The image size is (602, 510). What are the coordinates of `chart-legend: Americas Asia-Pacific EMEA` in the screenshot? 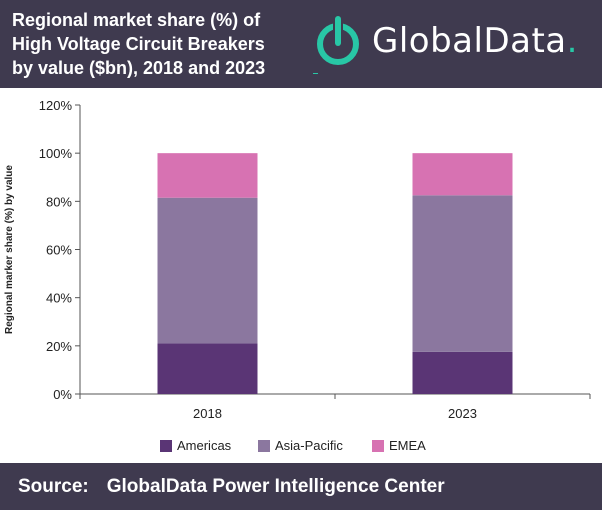 It's located at (301, 448).